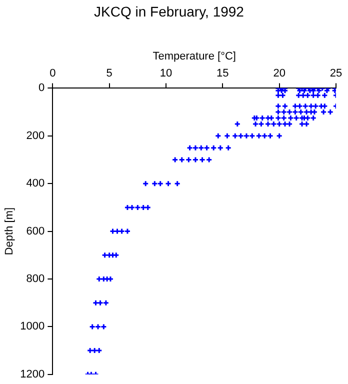  I want to click on x-axis-title: Temperature [°C], so click(194, 56).